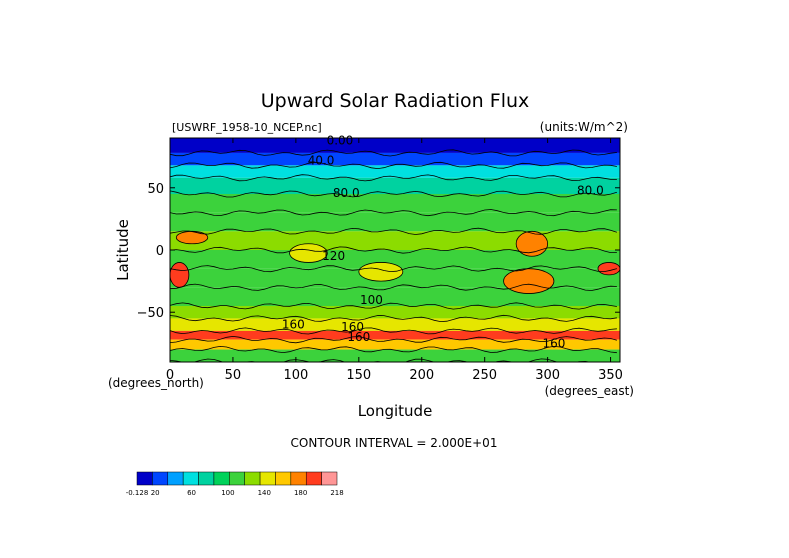 The width and height of the screenshot is (789, 558). I want to click on contour-label-9: 160, so click(553, 343).